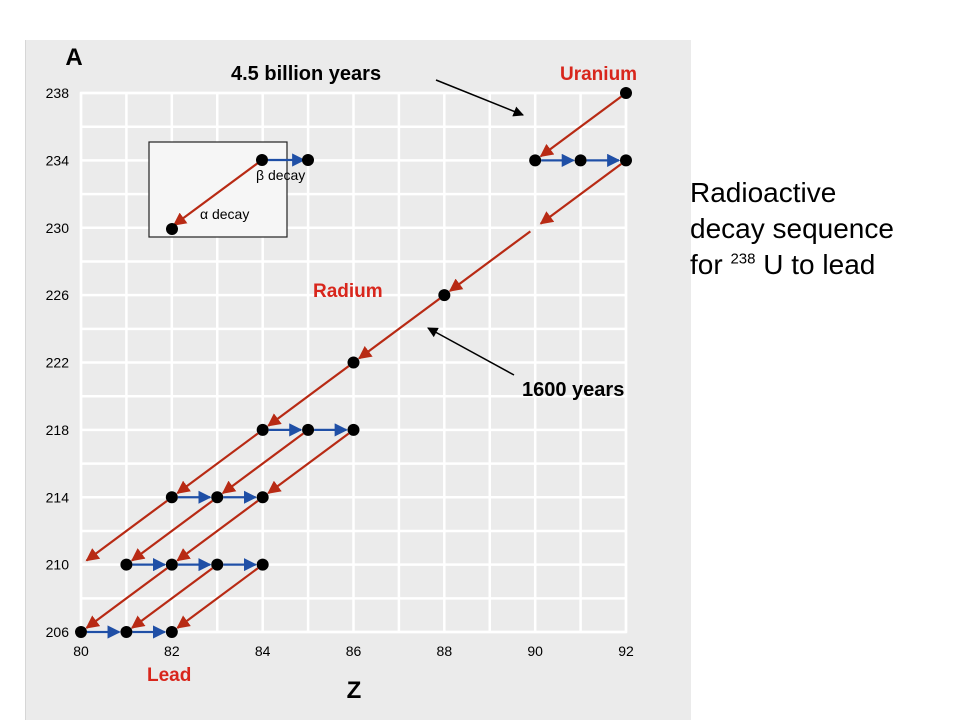  Describe the element at coordinates (354, 690) in the screenshot. I see `x-axis-label: Z` at that location.